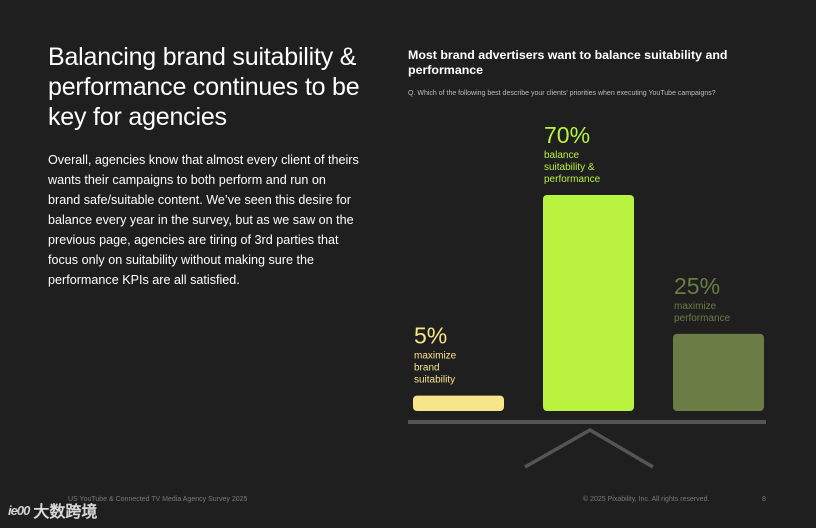 The height and width of the screenshot is (528, 816). I want to click on value-label-1: 5%, so click(430, 336).